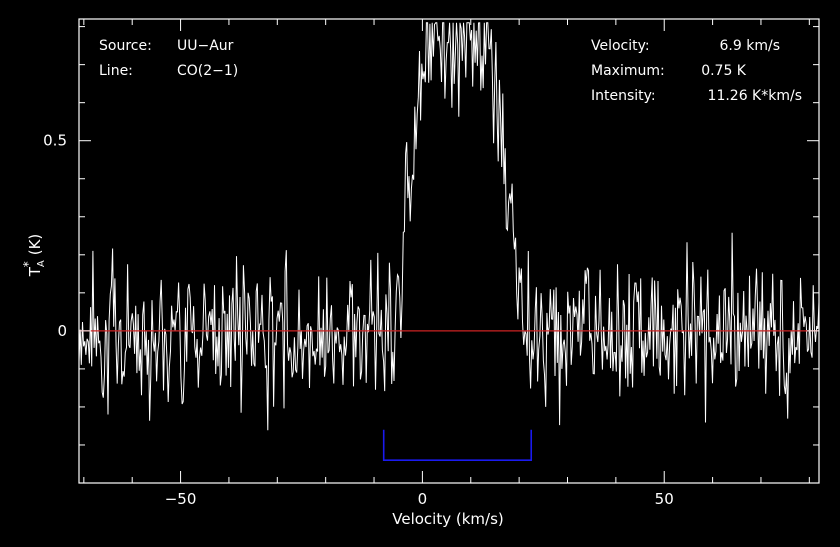 The width and height of the screenshot is (840, 547). Describe the element at coordinates (623, 96) in the screenshot. I see `intensity-key: Intensity:` at that location.